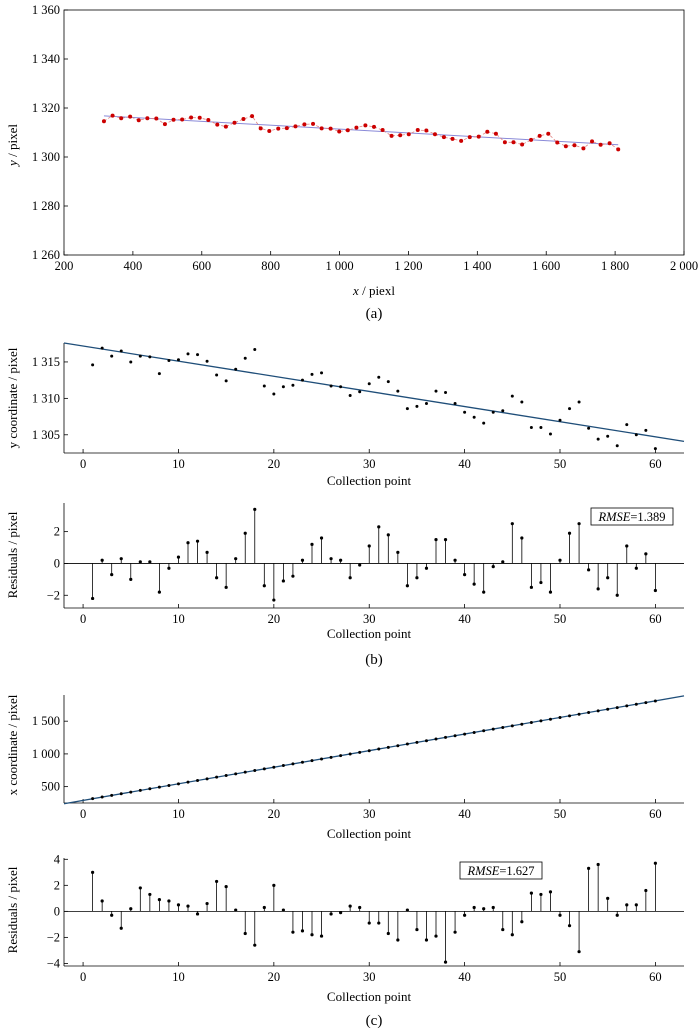 The height and width of the screenshot is (1029, 700). I want to click on chart-c2-xtick-label: 20, so click(274, 977).